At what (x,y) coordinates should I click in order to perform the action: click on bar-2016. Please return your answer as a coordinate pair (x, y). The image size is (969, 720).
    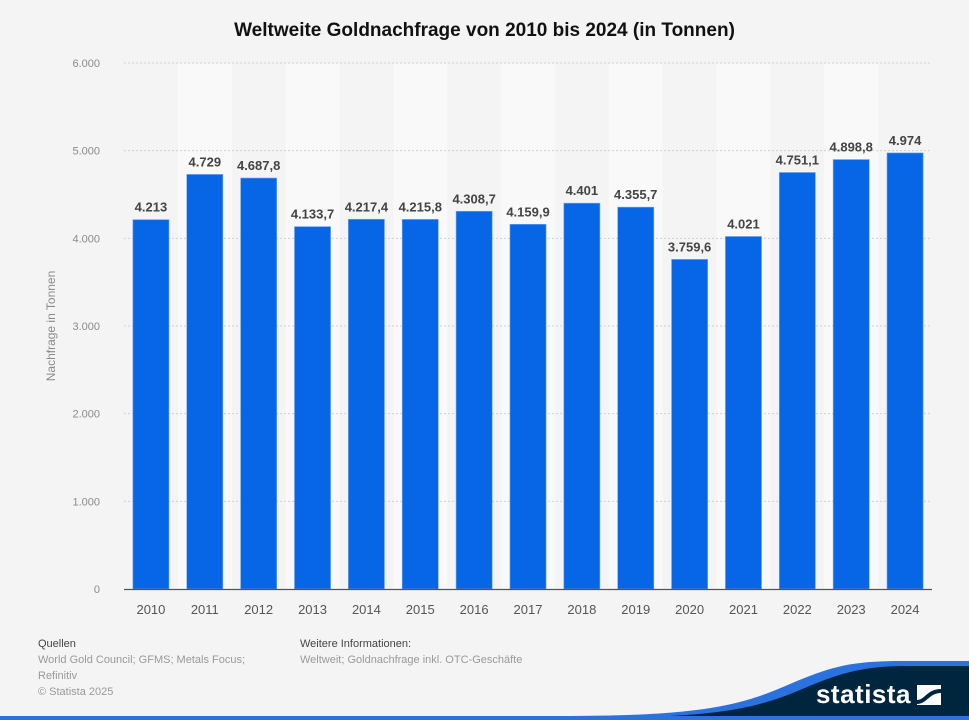
    Looking at the image, I should click on (474, 400).